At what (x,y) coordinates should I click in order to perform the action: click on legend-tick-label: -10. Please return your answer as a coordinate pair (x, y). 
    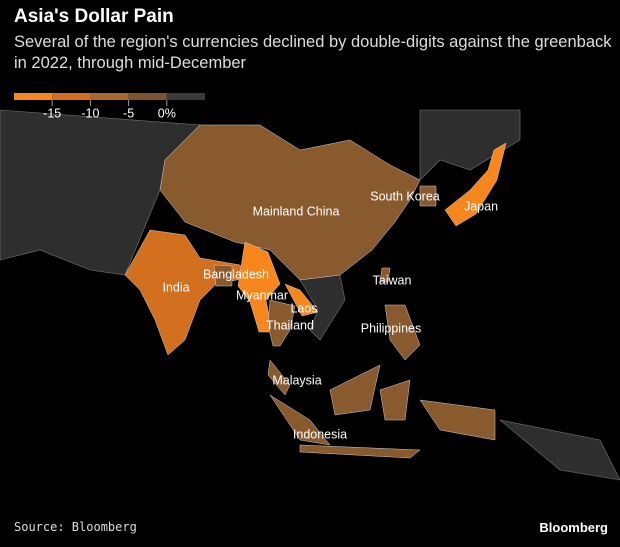
    Looking at the image, I should click on (90, 113).